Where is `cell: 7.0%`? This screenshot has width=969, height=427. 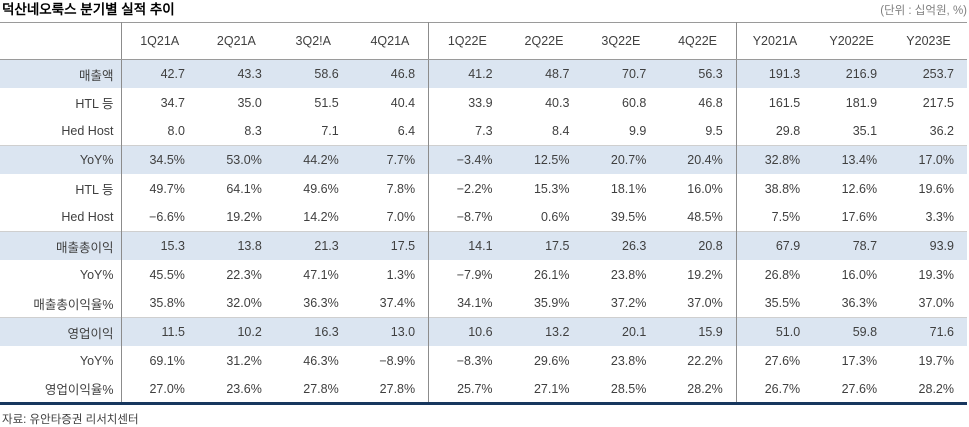
cell: 7.0% is located at coordinates (390, 217).